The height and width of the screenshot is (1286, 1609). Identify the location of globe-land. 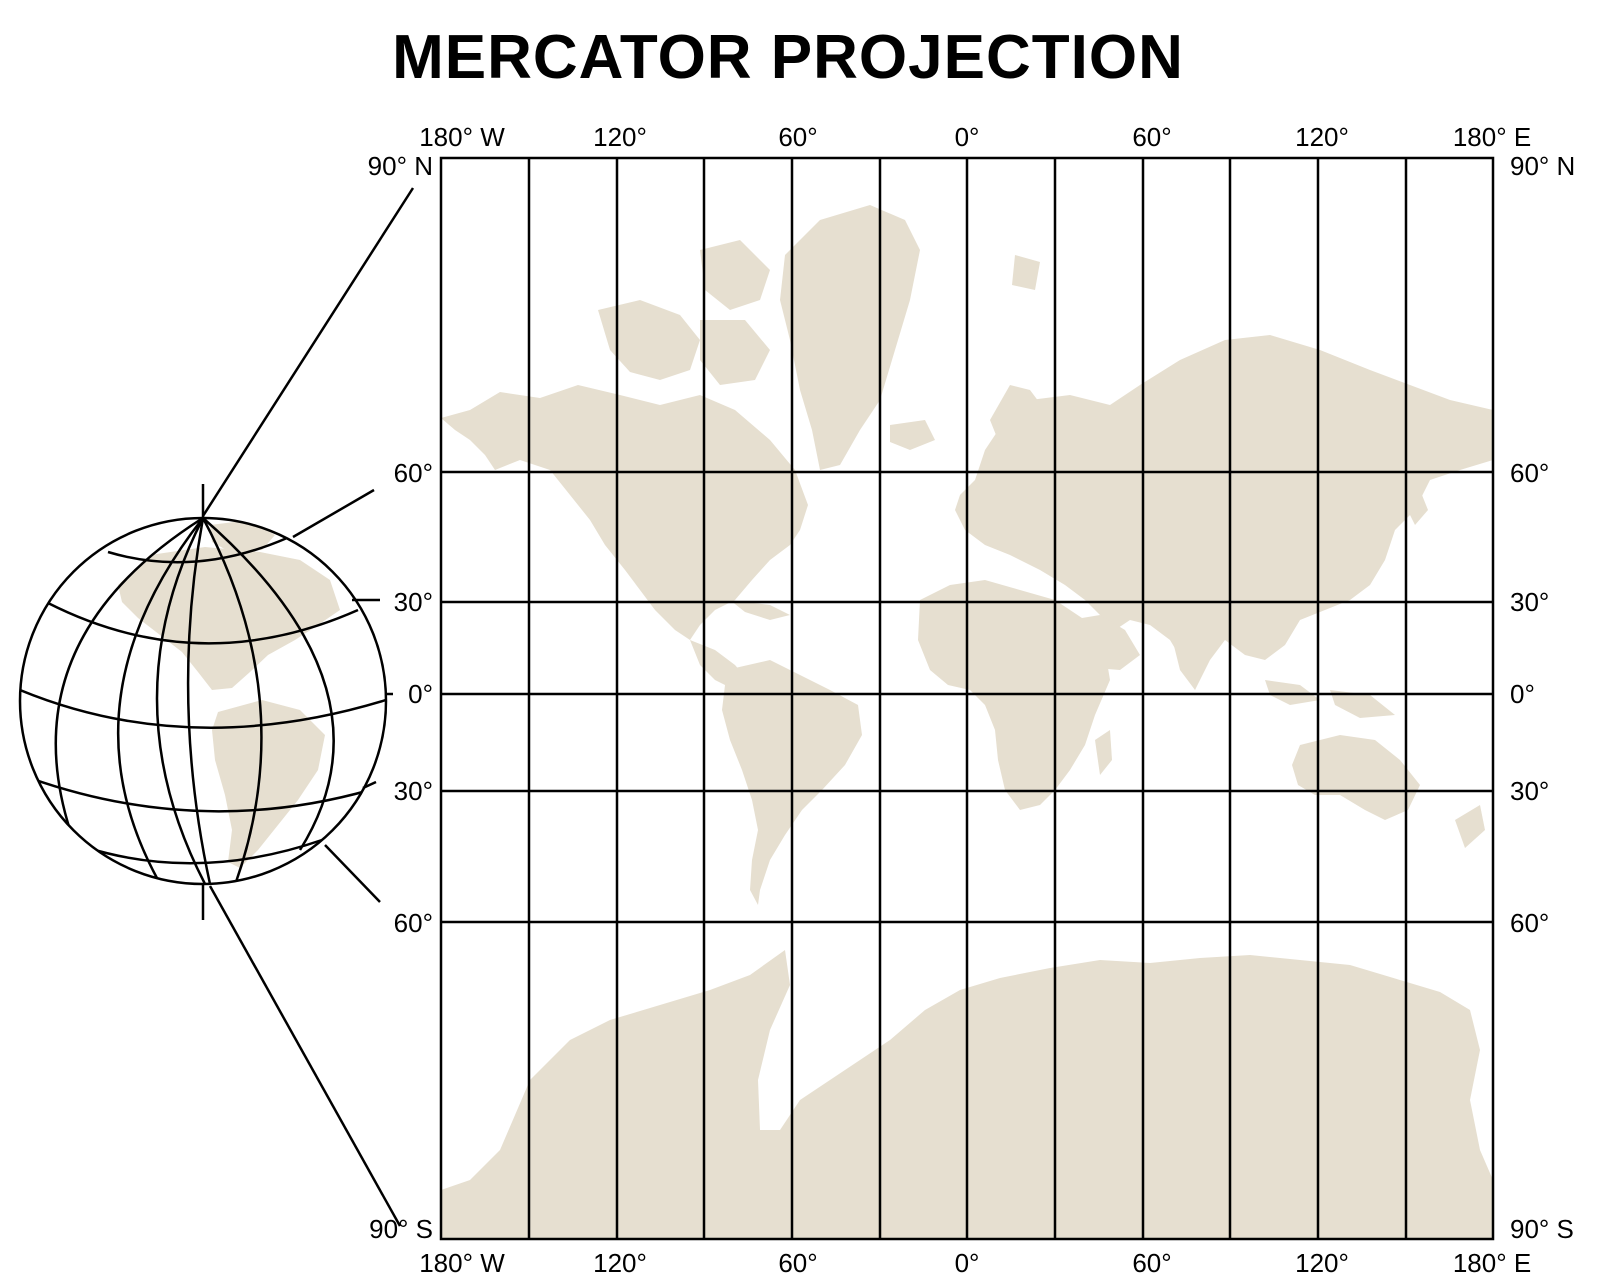
(229, 694).